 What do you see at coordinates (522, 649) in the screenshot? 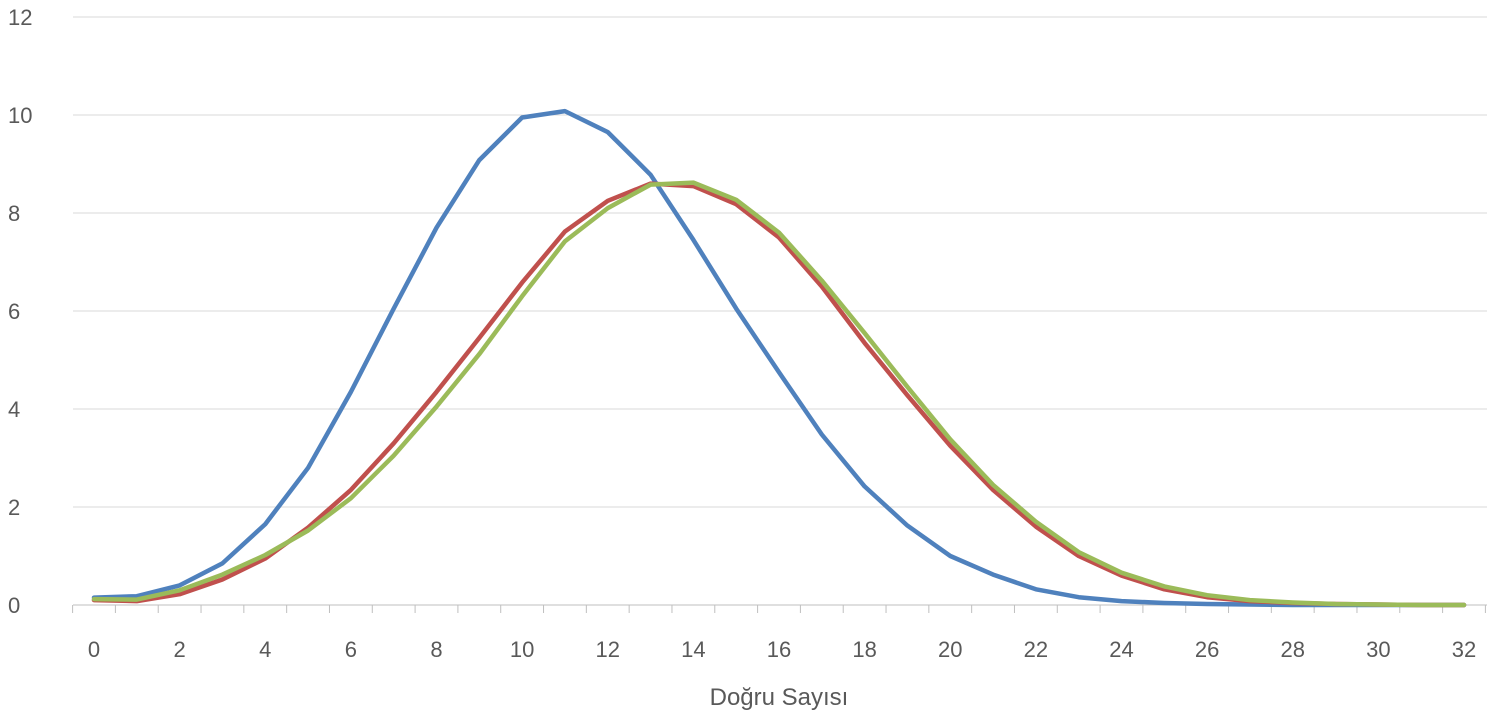
I see `x-tick-label: 10` at bounding box center [522, 649].